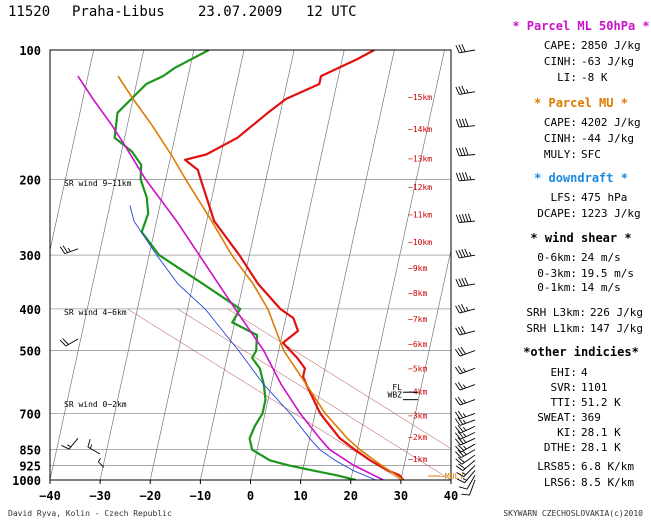 The height and width of the screenshot is (521, 651). I want to click on ml-cinh-label: CINH:, so click(560, 61).